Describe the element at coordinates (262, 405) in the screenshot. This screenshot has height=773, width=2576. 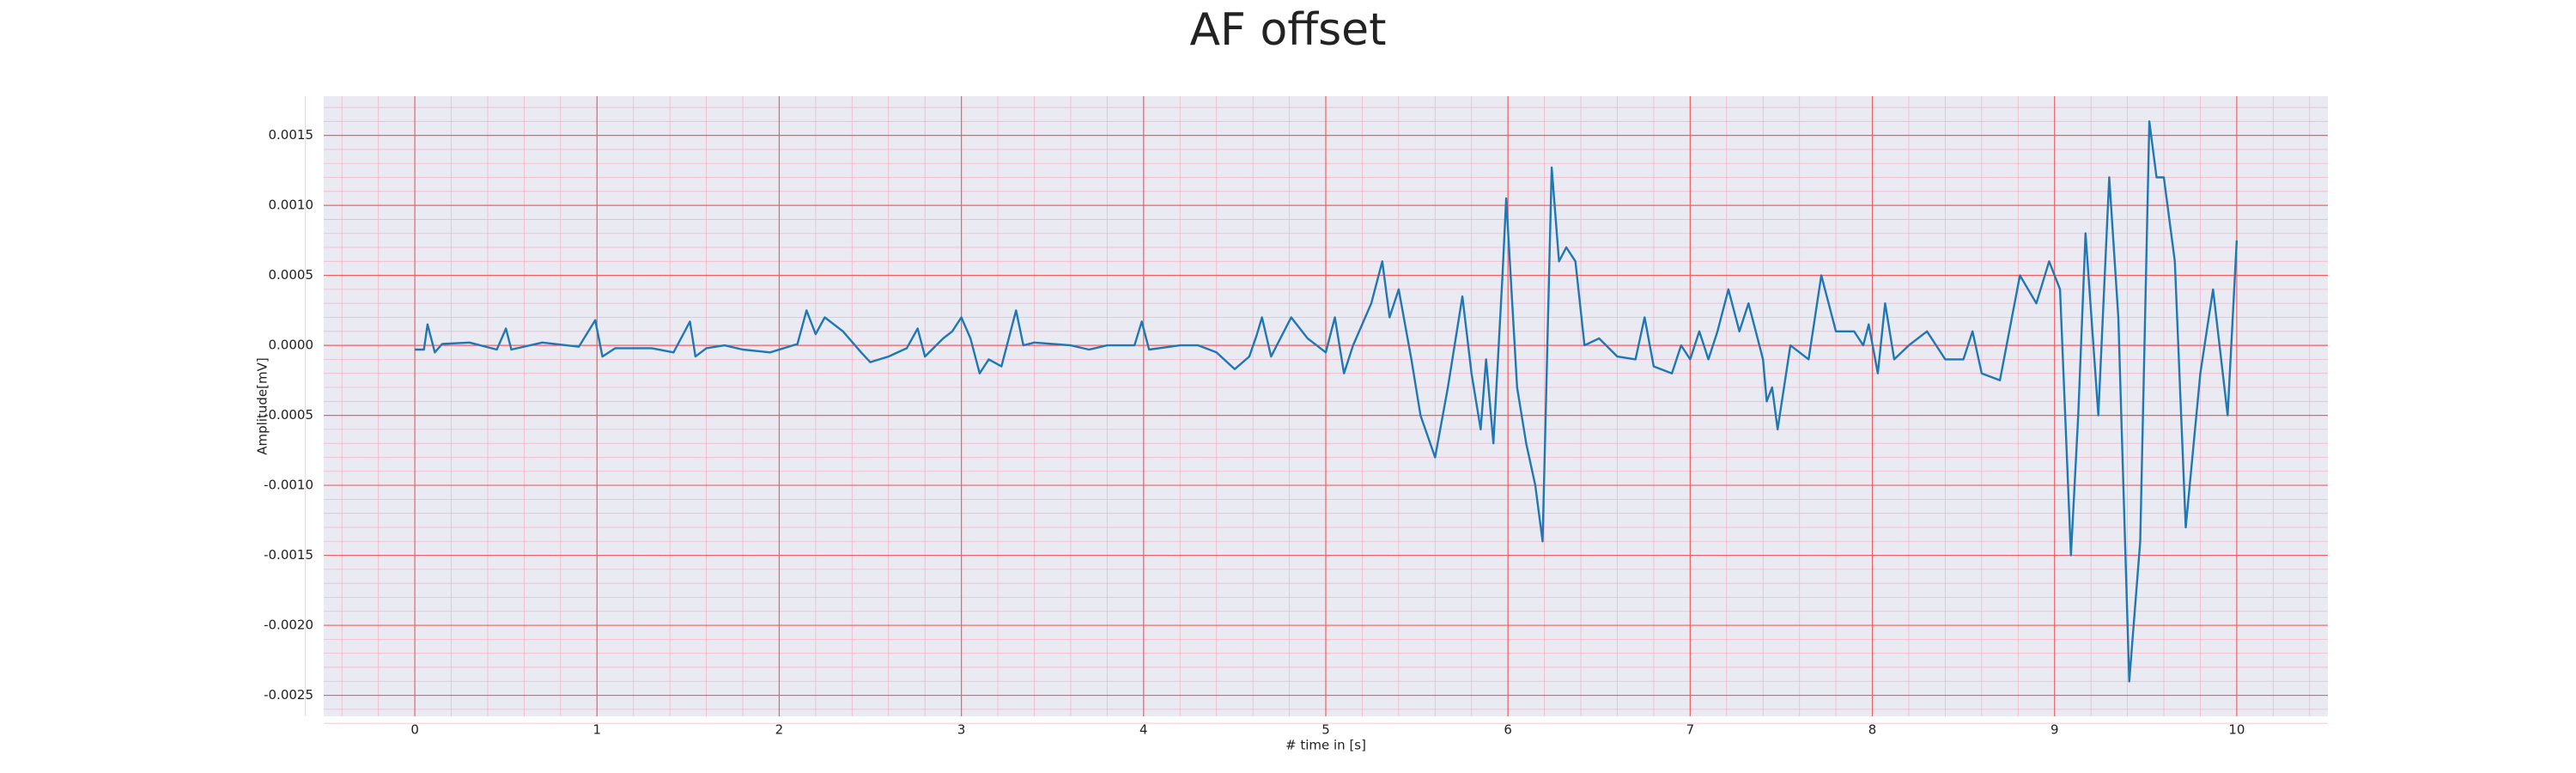
I see `y-axis-label: Amplitude[mV]` at that location.